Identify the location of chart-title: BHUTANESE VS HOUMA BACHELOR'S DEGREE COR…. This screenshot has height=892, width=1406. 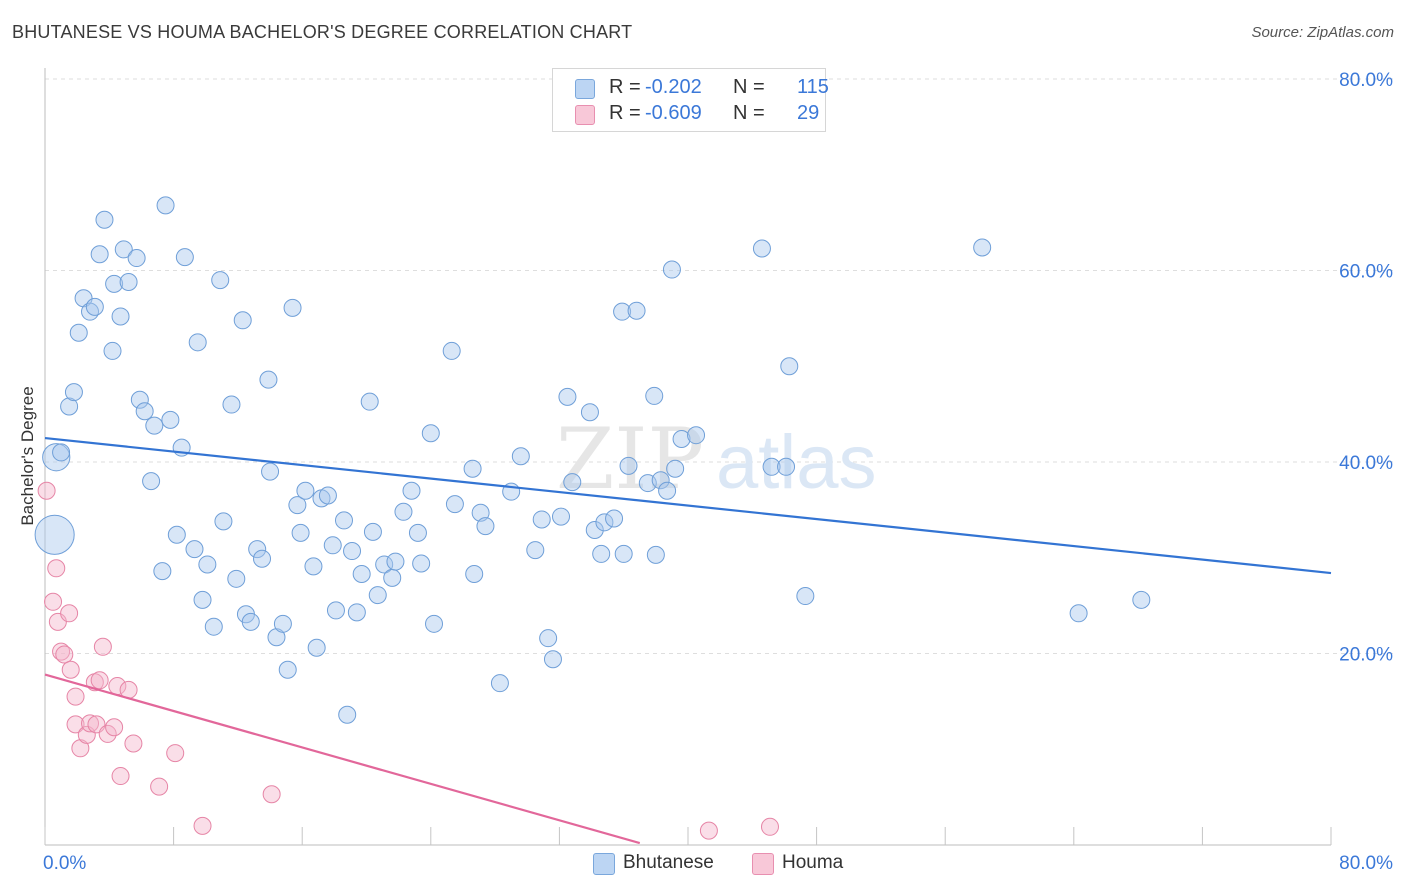
(322, 32).